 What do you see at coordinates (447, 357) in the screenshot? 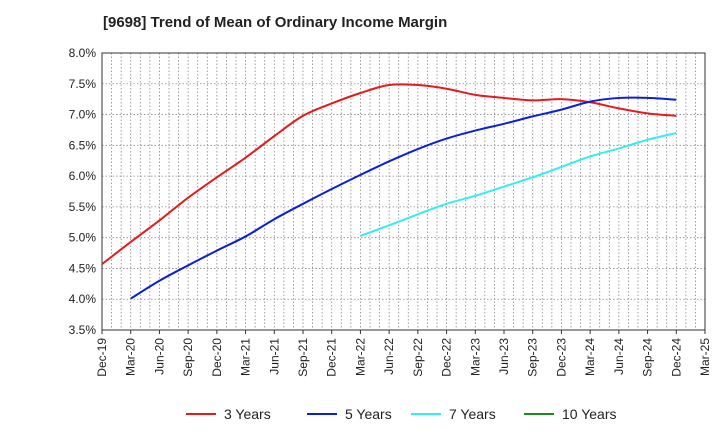
I see `x-tick-label: Dec-22` at bounding box center [447, 357].